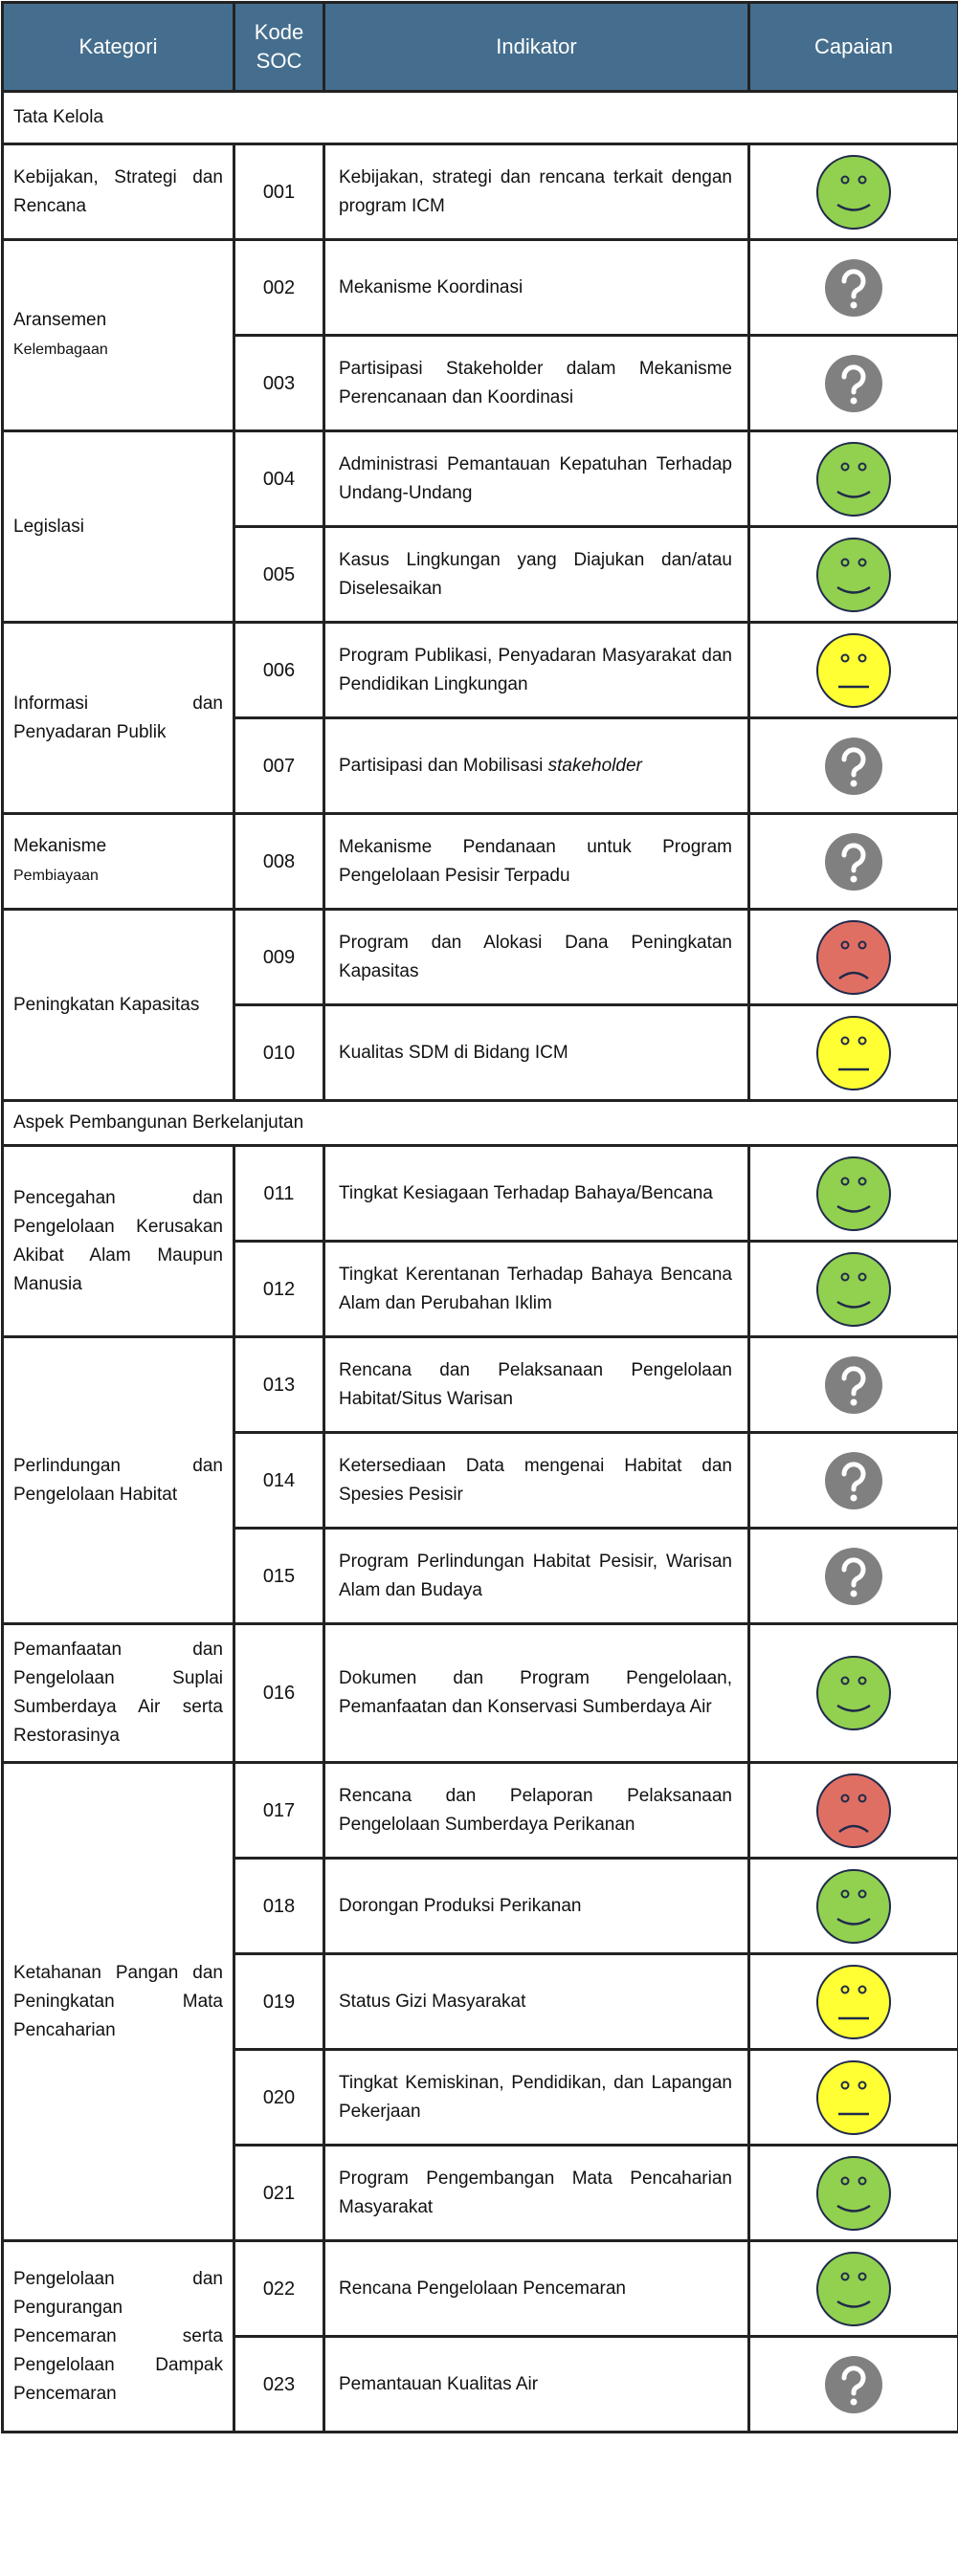 The image size is (958, 2576). Describe the element at coordinates (279, 2385) in the screenshot. I see `soc-code: 023` at that location.